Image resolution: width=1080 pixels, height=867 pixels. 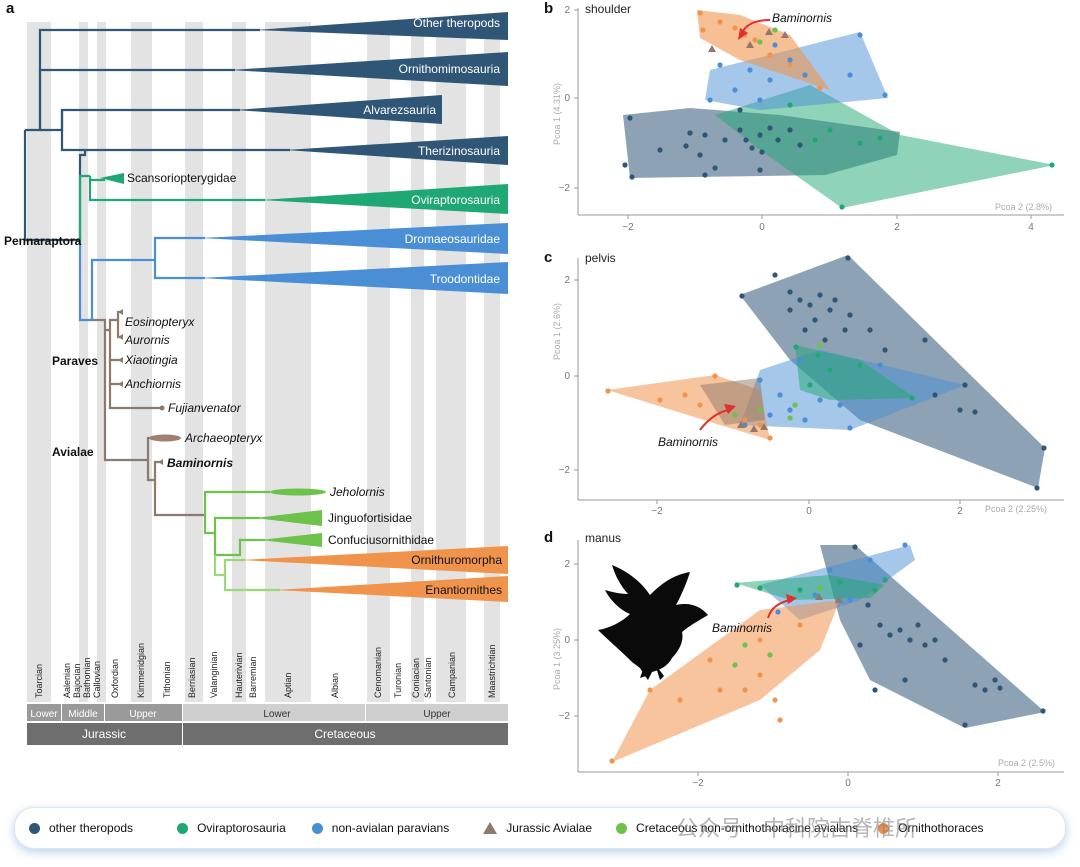 What do you see at coordinates (490, 828) in the screenshot?
I see `legend-triangle-icon` at bounding box center [490, 828].